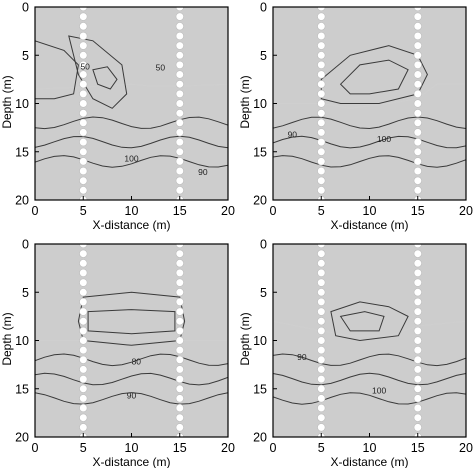 The height and width of the screenshot is (468, 474). I want to click on contour-label: 100, so click(379, 391).